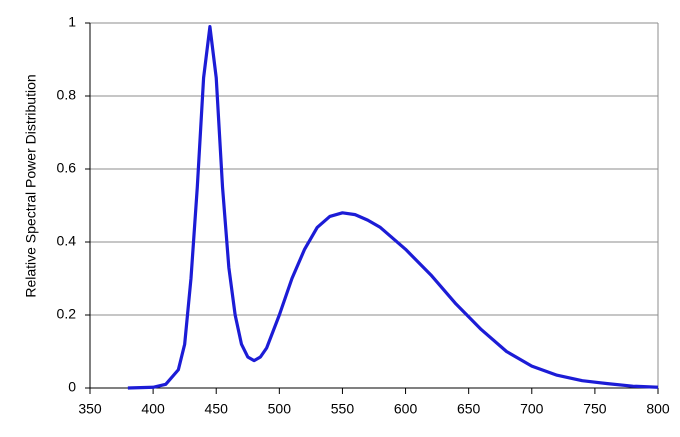 This screenshot has width=680, height=437. What do you see at coordinates (153, 409) in the screenshot?
I see `x-tick-label: 400` at bounding box center [153, 409].